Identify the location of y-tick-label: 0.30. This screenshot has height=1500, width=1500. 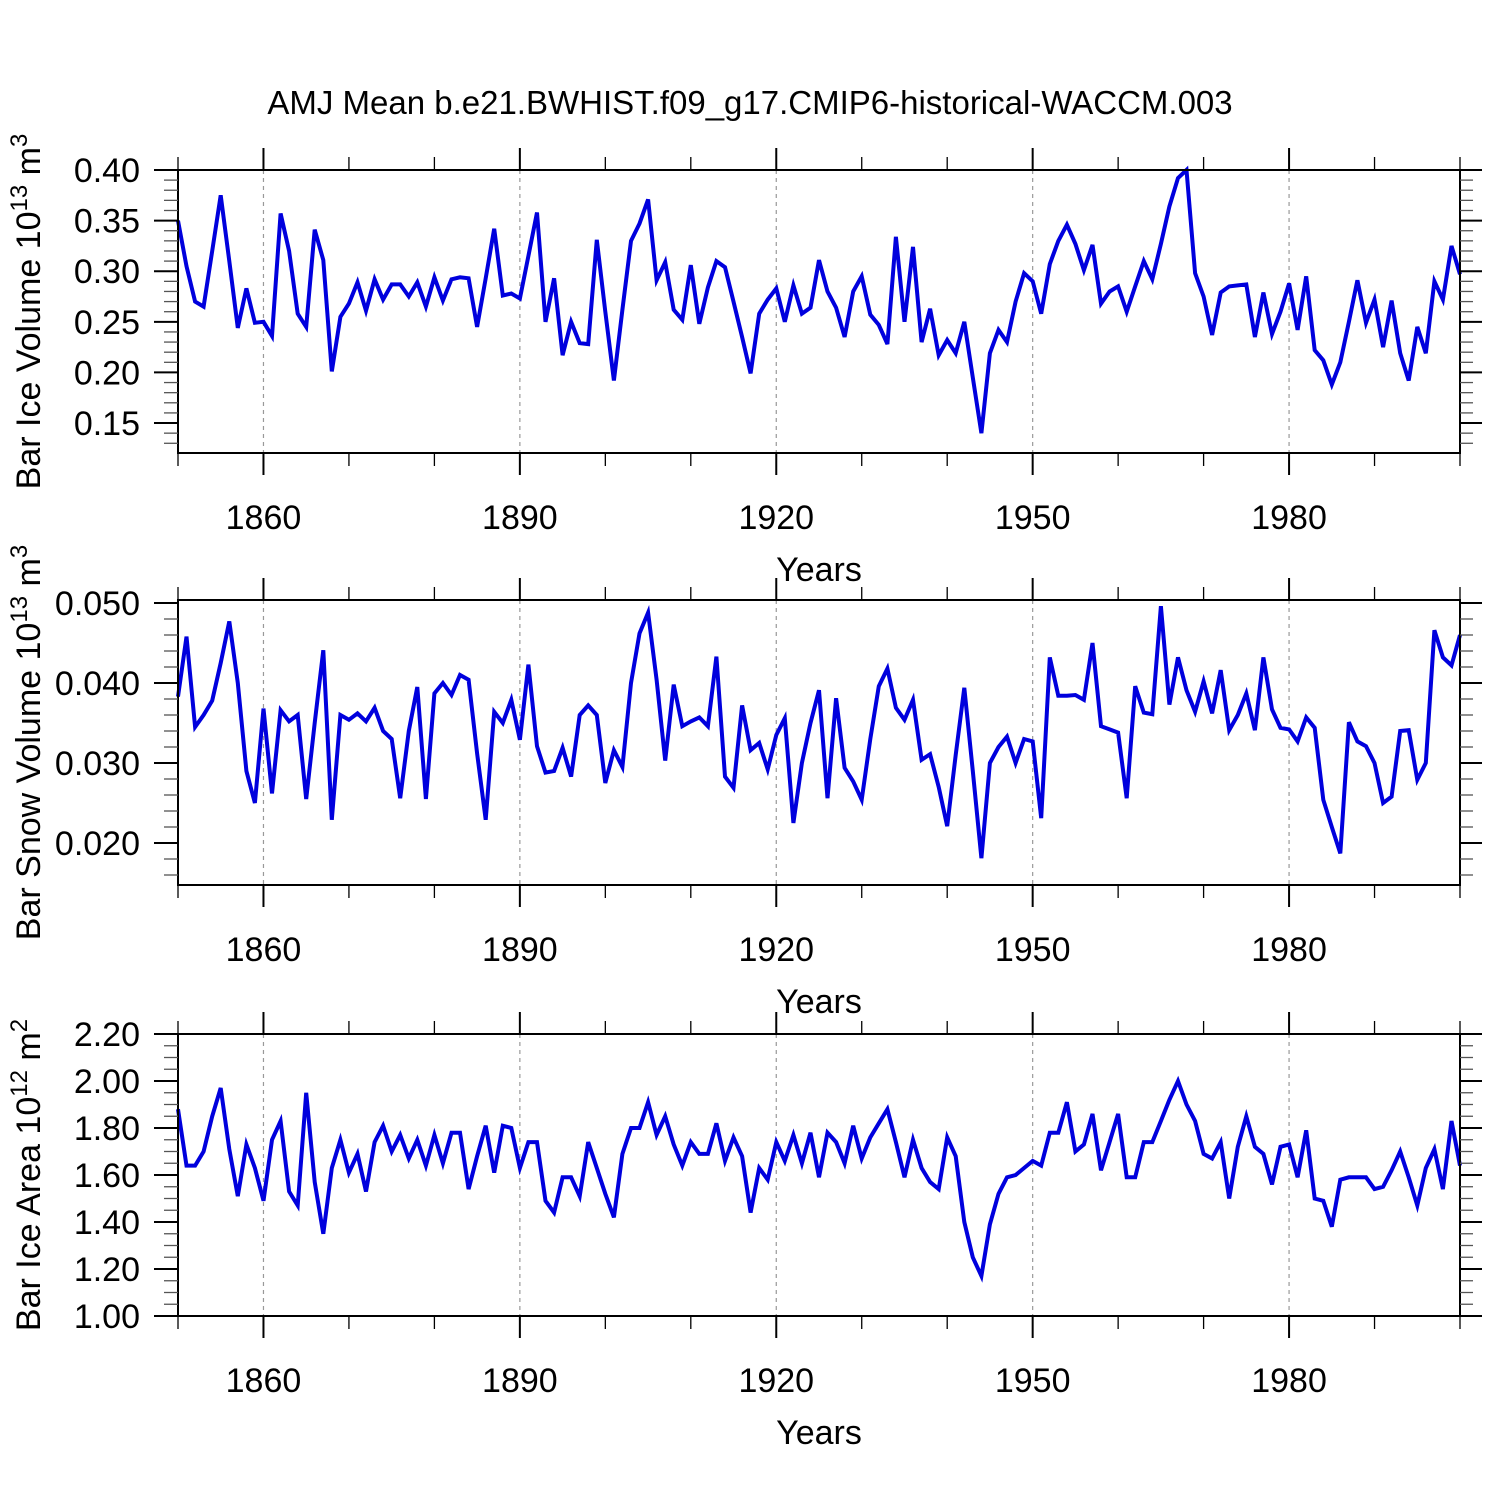
(107, 272).